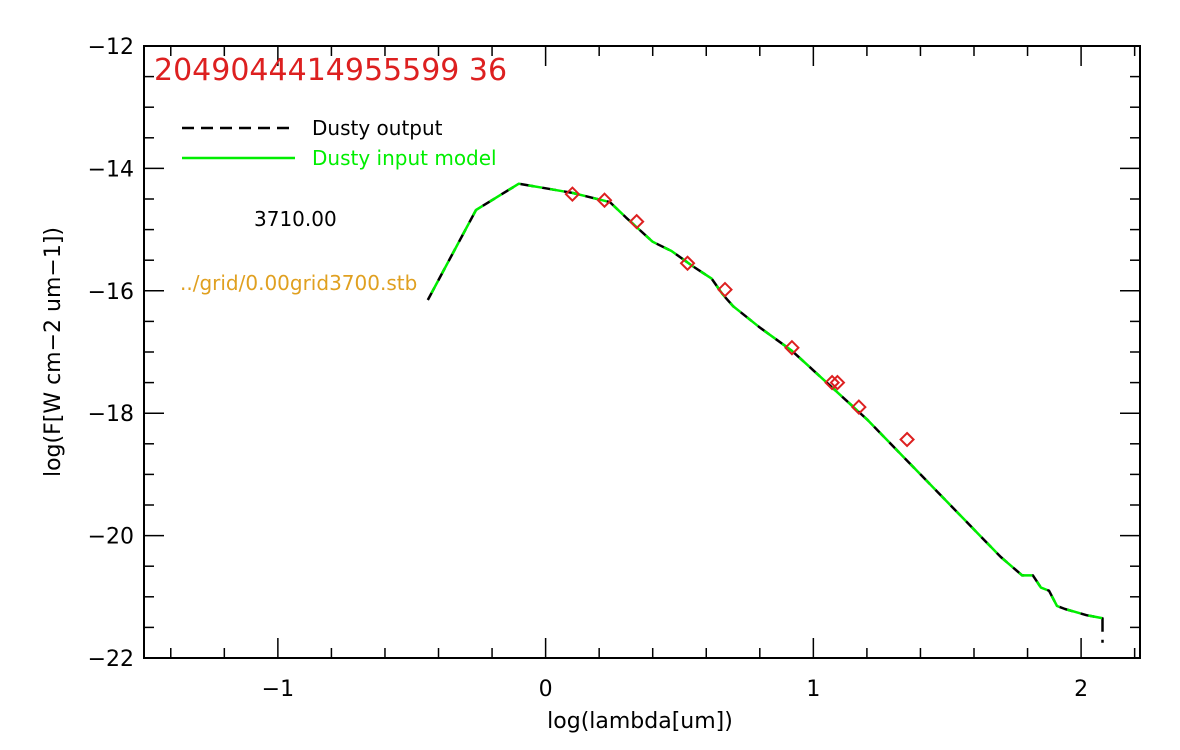  I want to click on y-tick-label: −22, so click(111, 659).